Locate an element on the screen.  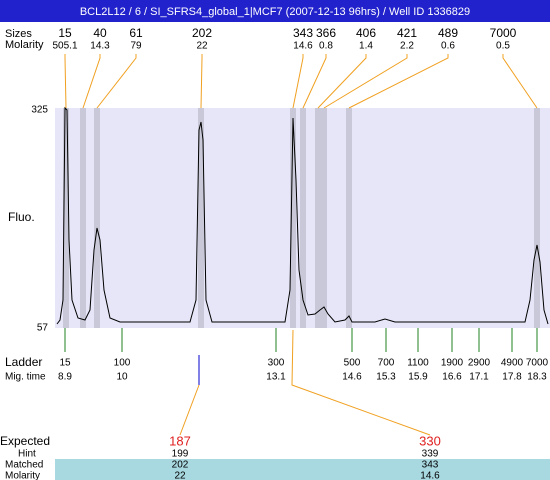
row-label: Expected is located at coordinates (25, 441).